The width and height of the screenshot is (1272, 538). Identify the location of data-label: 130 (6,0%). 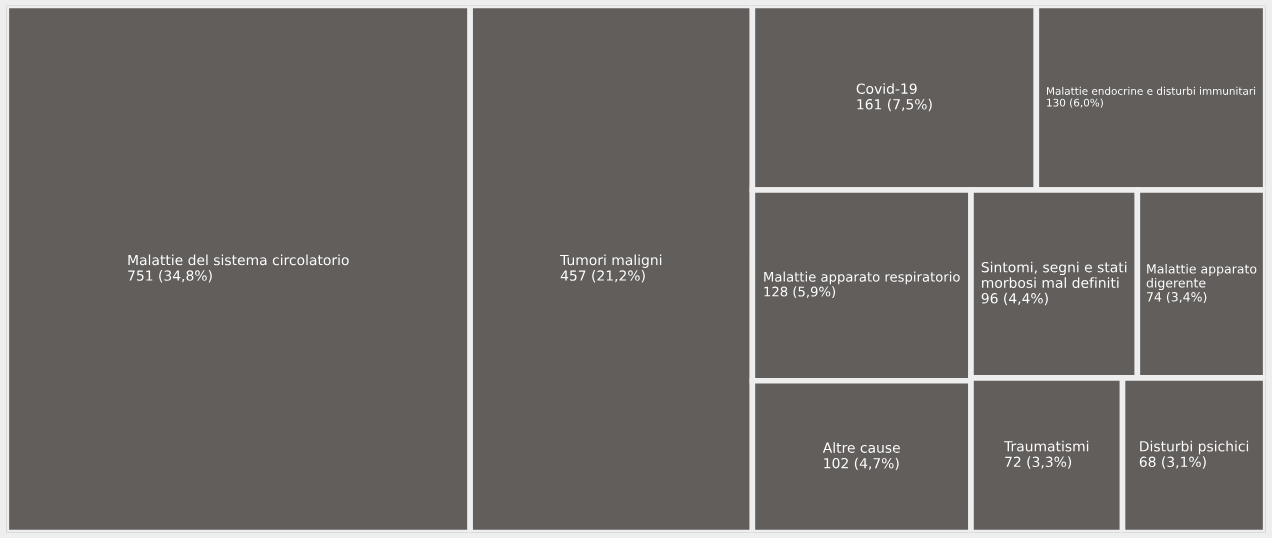
(1075, 103).